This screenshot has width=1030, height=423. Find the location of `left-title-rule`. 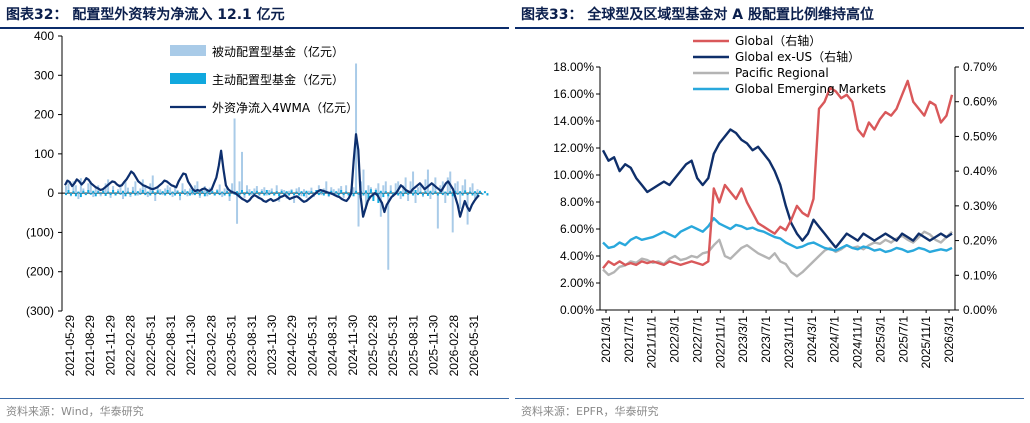

left-title-rule is located at coordinates (254, 28).